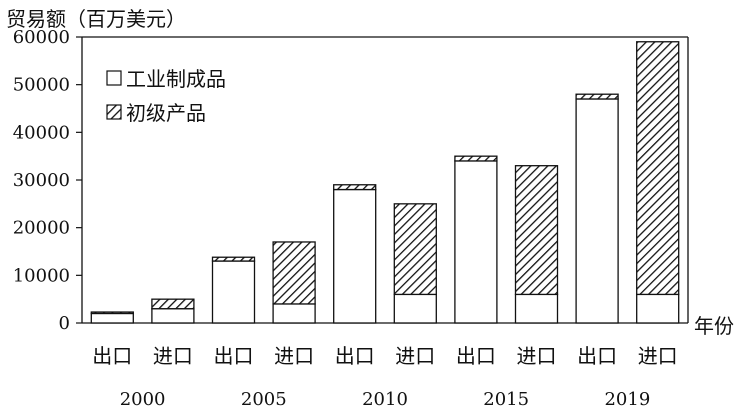  I want to click on legend: 工业制成品 初级产品, so click(166, 96).